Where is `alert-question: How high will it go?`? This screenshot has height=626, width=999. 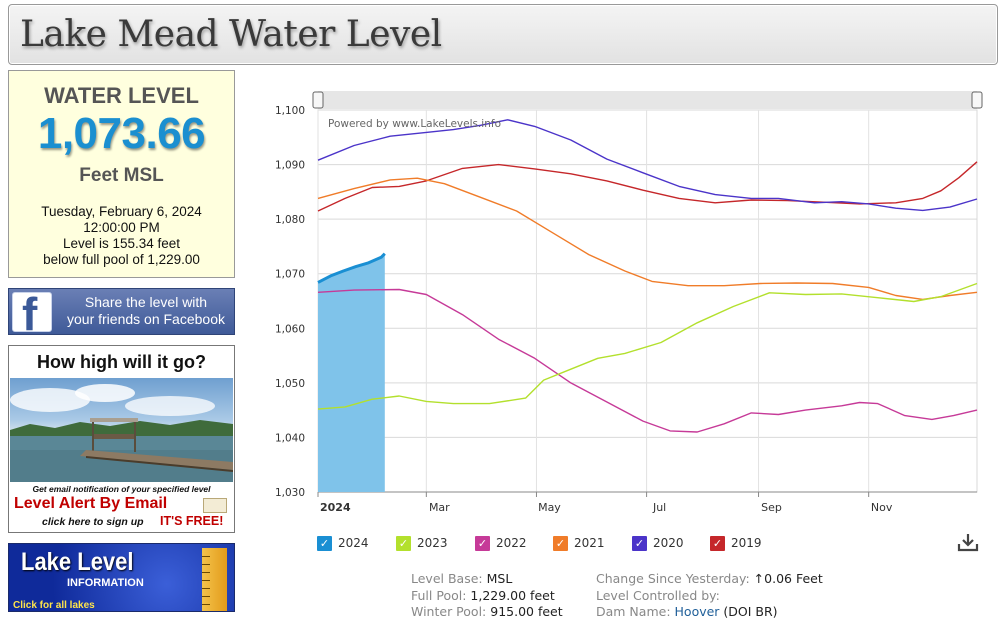 alert-question: How high will it go? is located at coordinates (121, 362).